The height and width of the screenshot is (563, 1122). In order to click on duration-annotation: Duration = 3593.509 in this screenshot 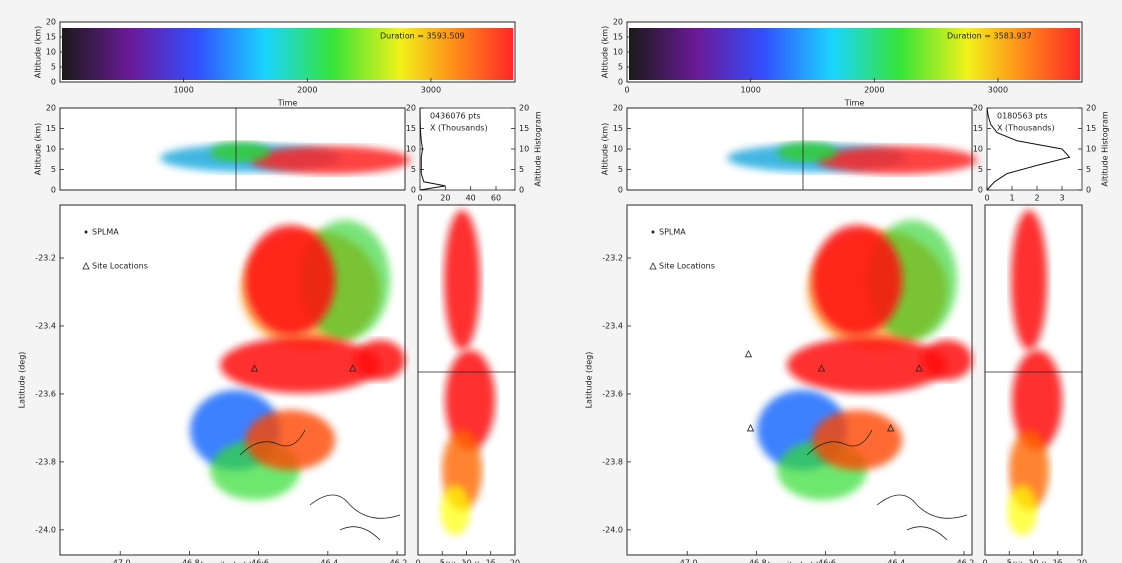, I will do `click(422, 36)`.